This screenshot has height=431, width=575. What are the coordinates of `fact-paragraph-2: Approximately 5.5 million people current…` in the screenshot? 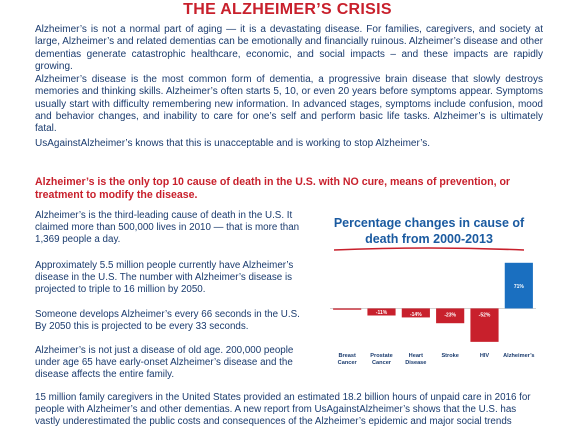 It's located at (164, 277).